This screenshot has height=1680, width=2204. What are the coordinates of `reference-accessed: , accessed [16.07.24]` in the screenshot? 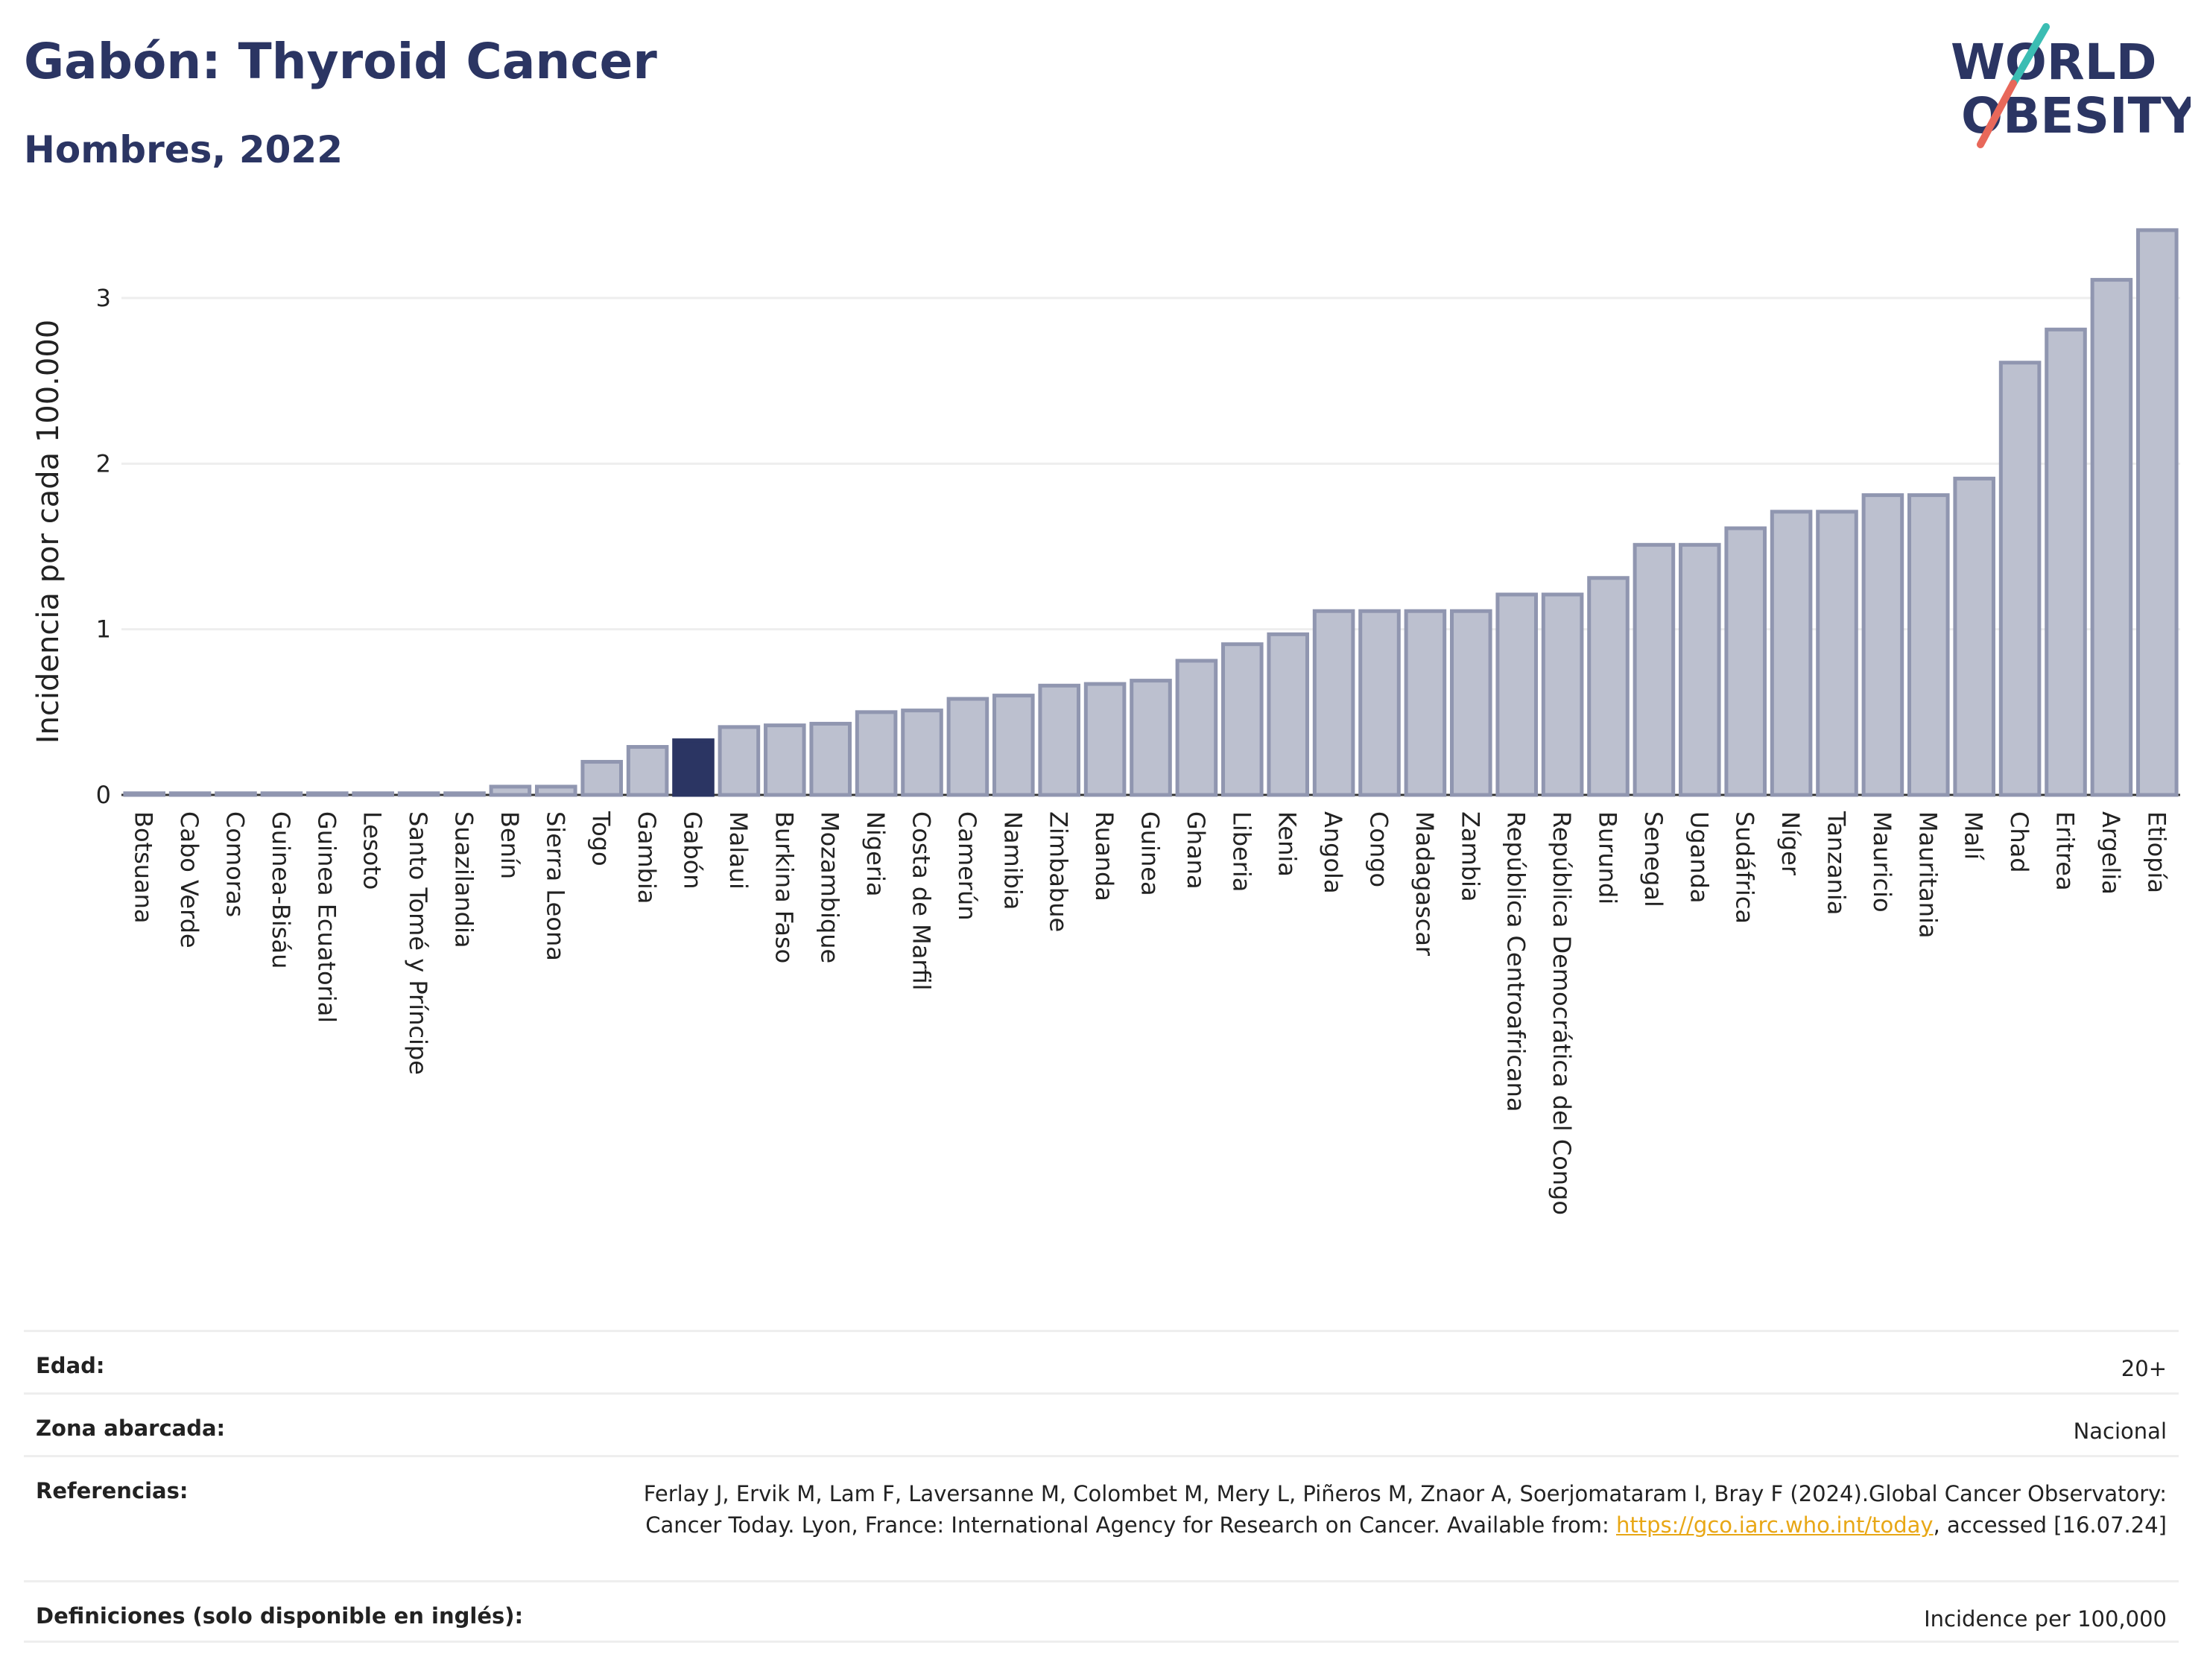 It's located at (2050, 1525).